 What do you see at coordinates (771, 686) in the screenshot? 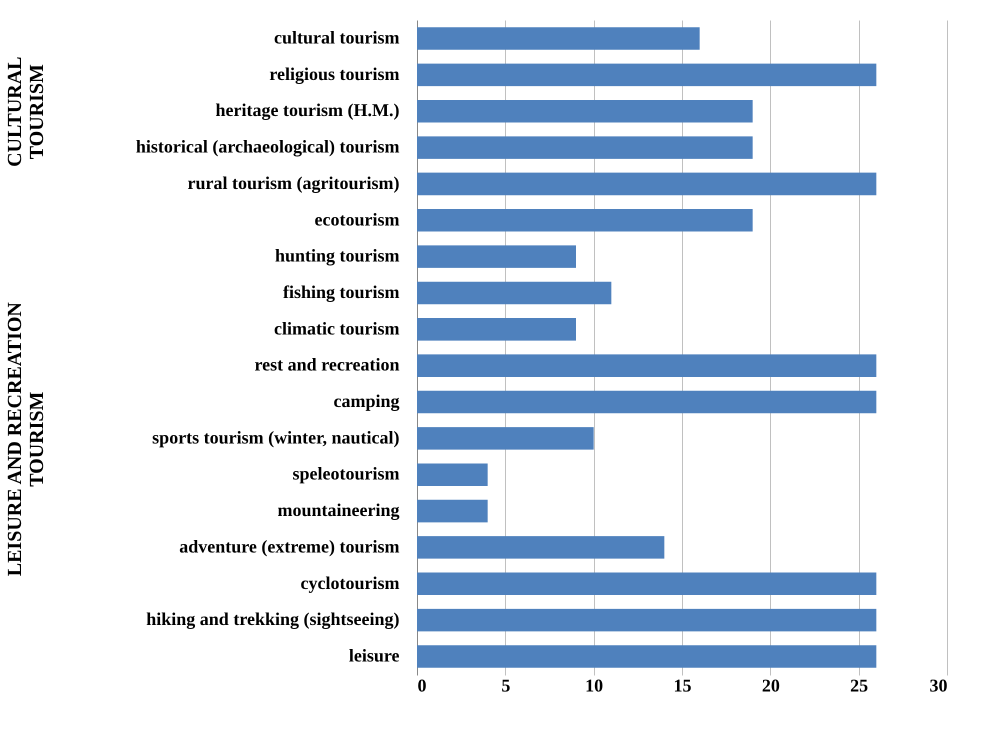
I see `x-tick-label: 20` at bounding box center [771, 686].